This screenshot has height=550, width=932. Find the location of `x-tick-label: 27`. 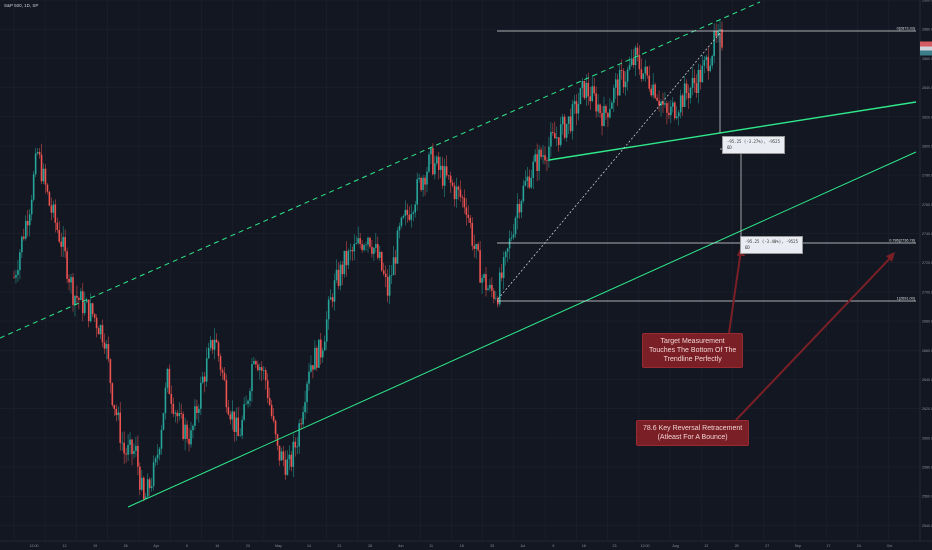

x-tick-label: 27 is located at coordinates (767, 546).